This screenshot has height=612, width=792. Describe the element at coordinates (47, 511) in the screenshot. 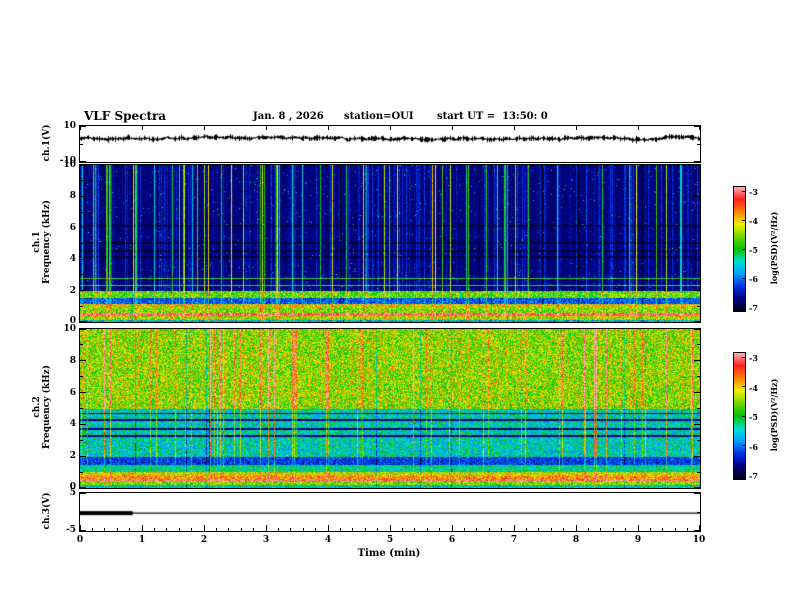

I see `ch3-voltage-ylabel: ch.3(V)` at that location.